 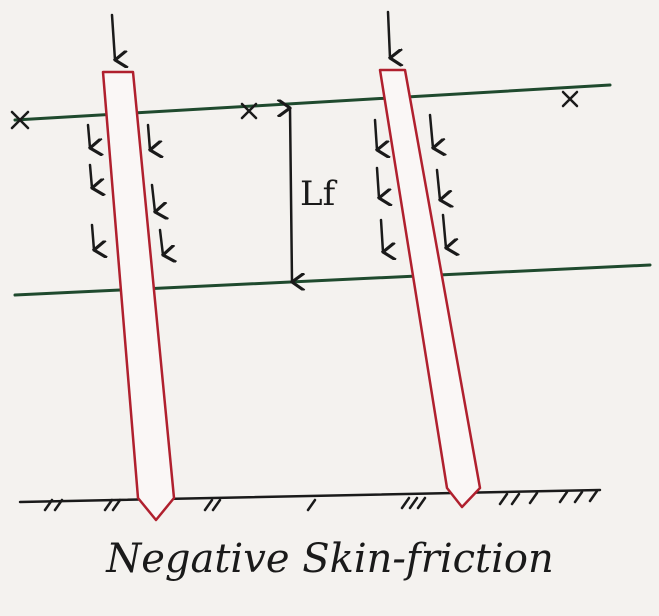 What do you see at coordinates (266, 184) in the screenshot?
I see `friction-arrows` at bounding box center [266, 184].